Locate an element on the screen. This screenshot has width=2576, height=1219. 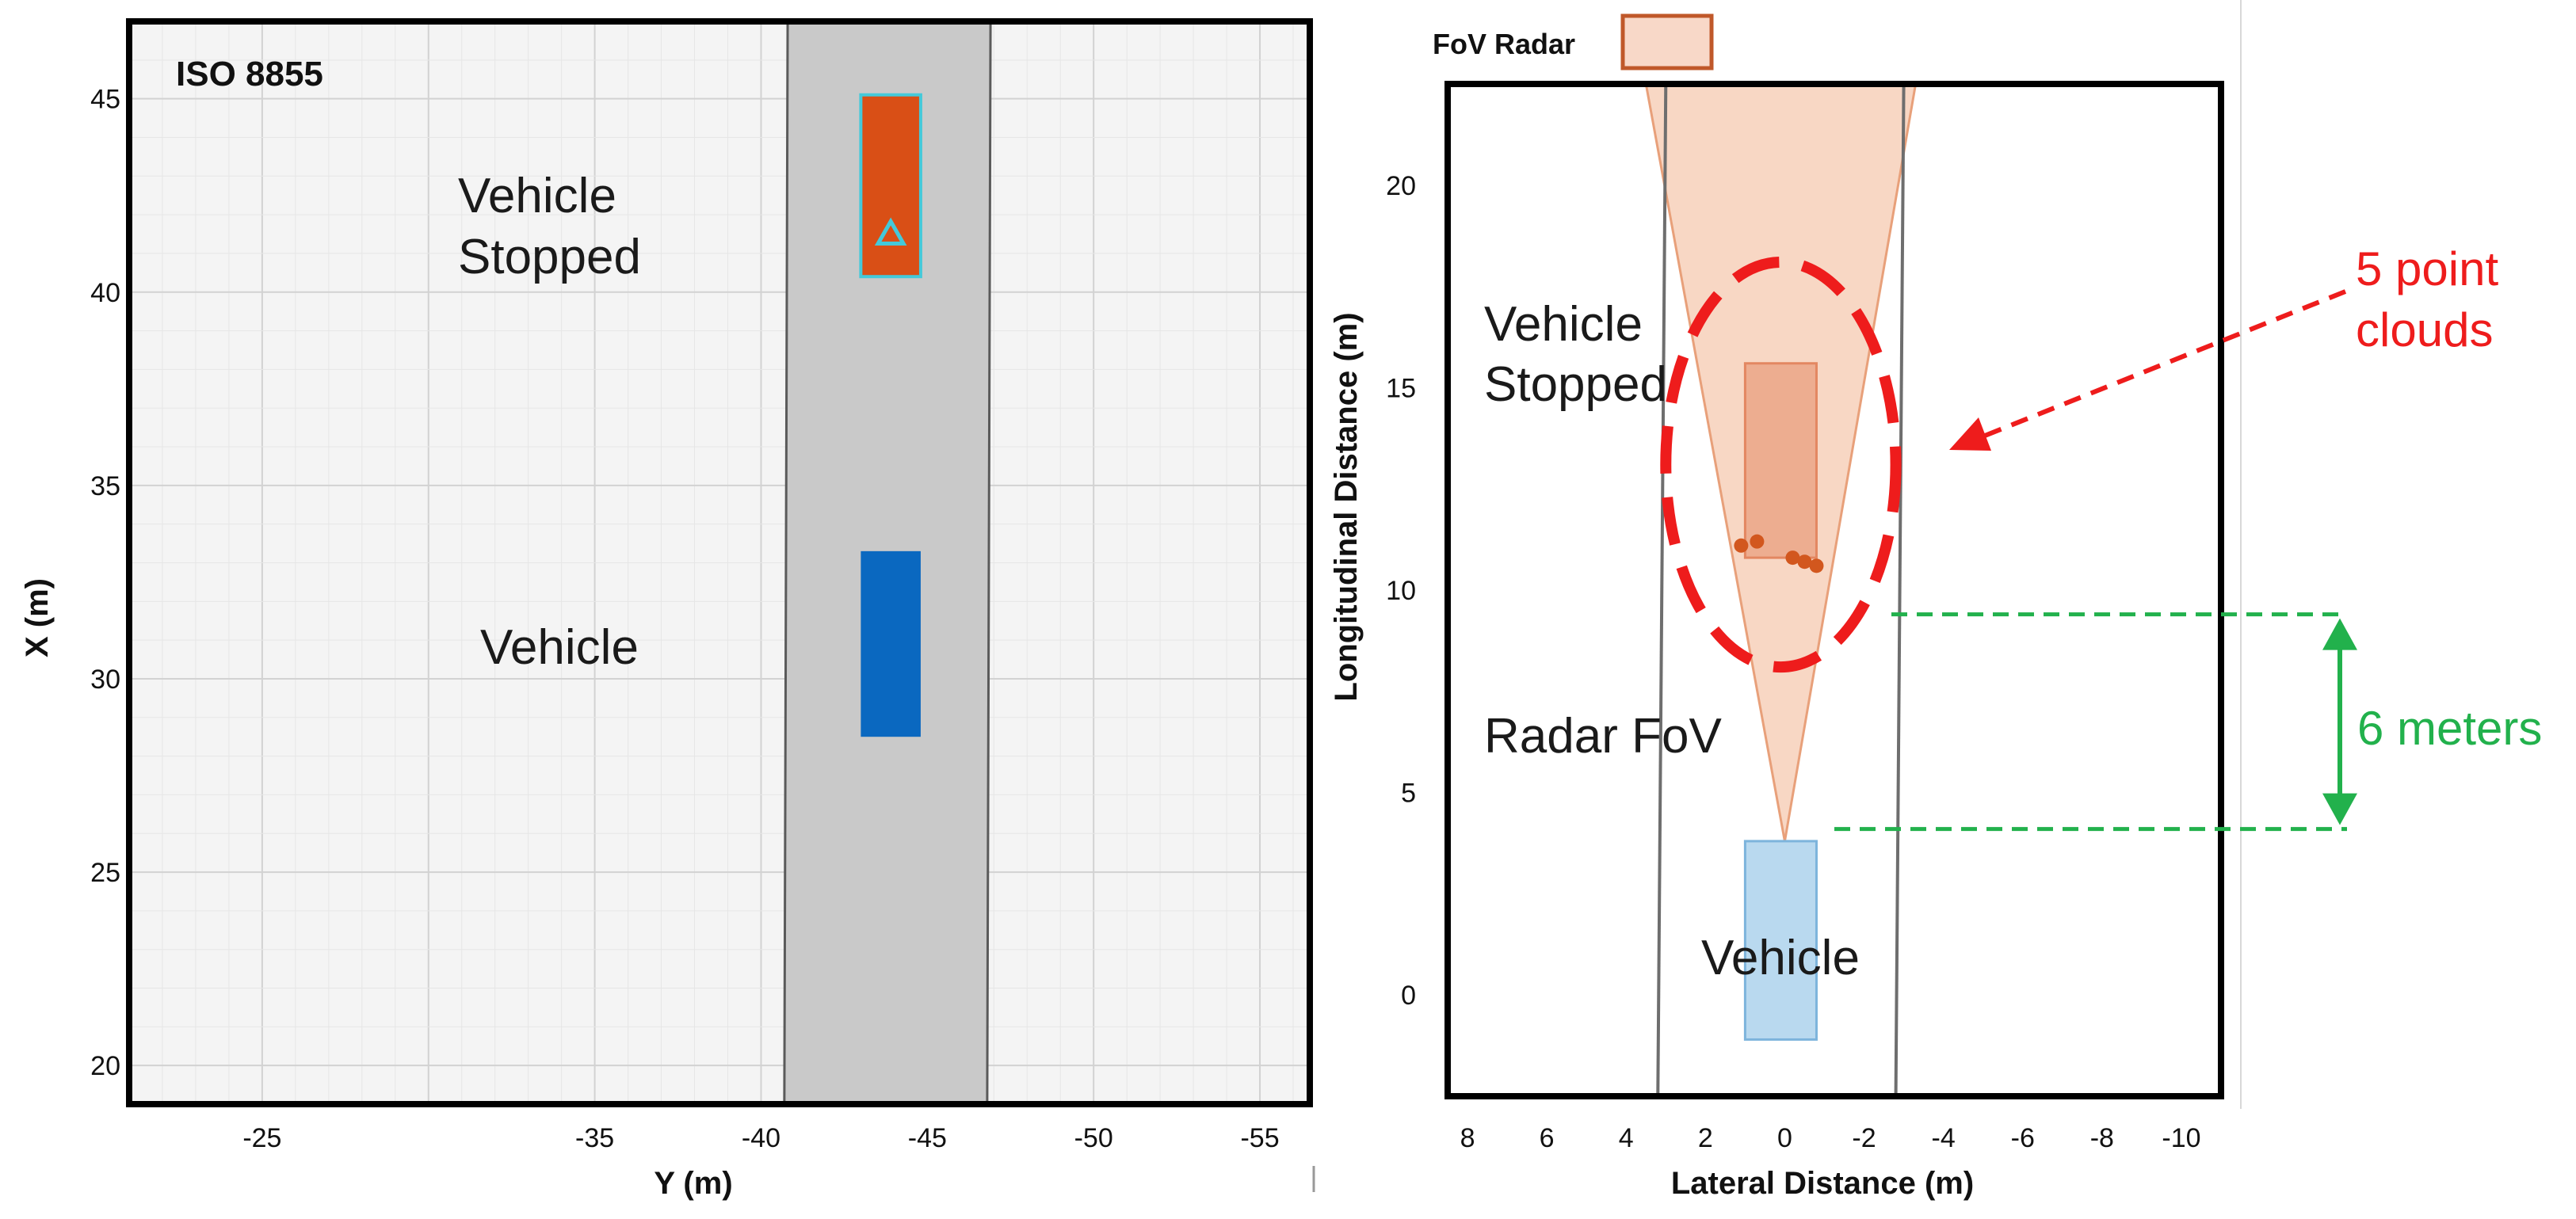
right-x-axis-label: Lateral Distance (m) is located at coordinates (1822, 1183).